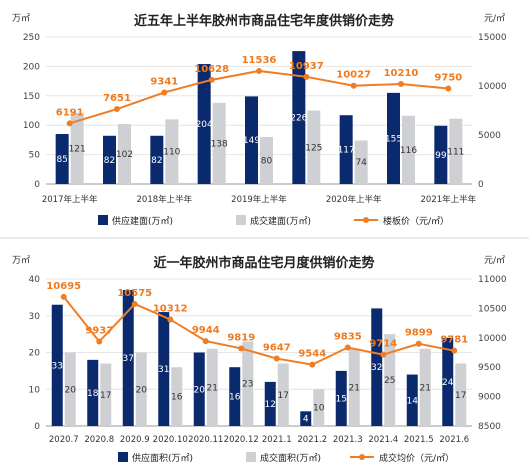 The width and height of the screenshot is (529, 474). Describe the element at coordinates (416, 458) in the screenshot. I see `legend-label-price: 成交均价（元/㎡）` at that location.